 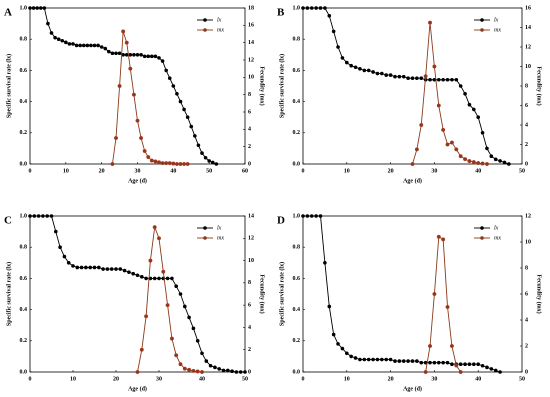 What do you see at coordinates (24, 133) in the screenshot?
I see `y-tick-label: 0.2` at bounding box center [24, 133].